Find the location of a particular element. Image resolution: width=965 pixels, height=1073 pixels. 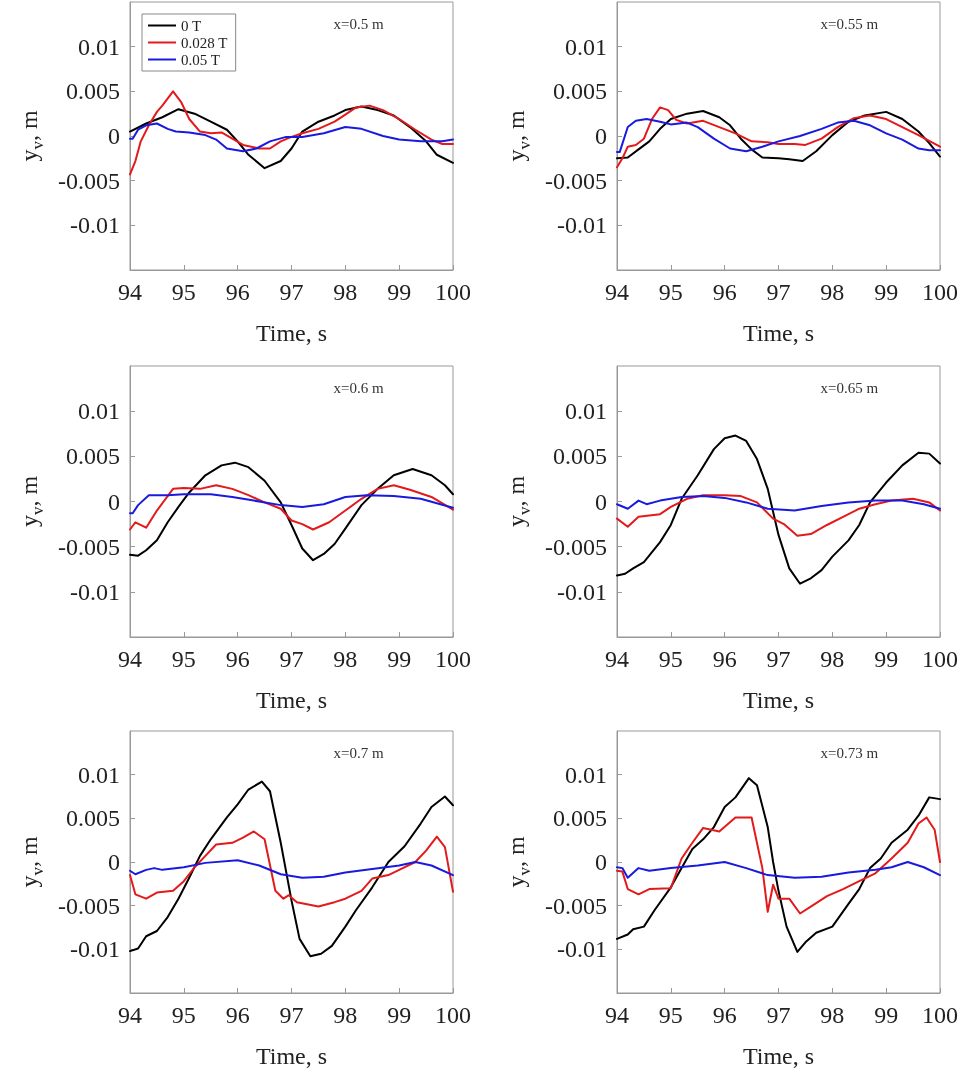

legend-label: 0 T is located at coordinates (191, 25).